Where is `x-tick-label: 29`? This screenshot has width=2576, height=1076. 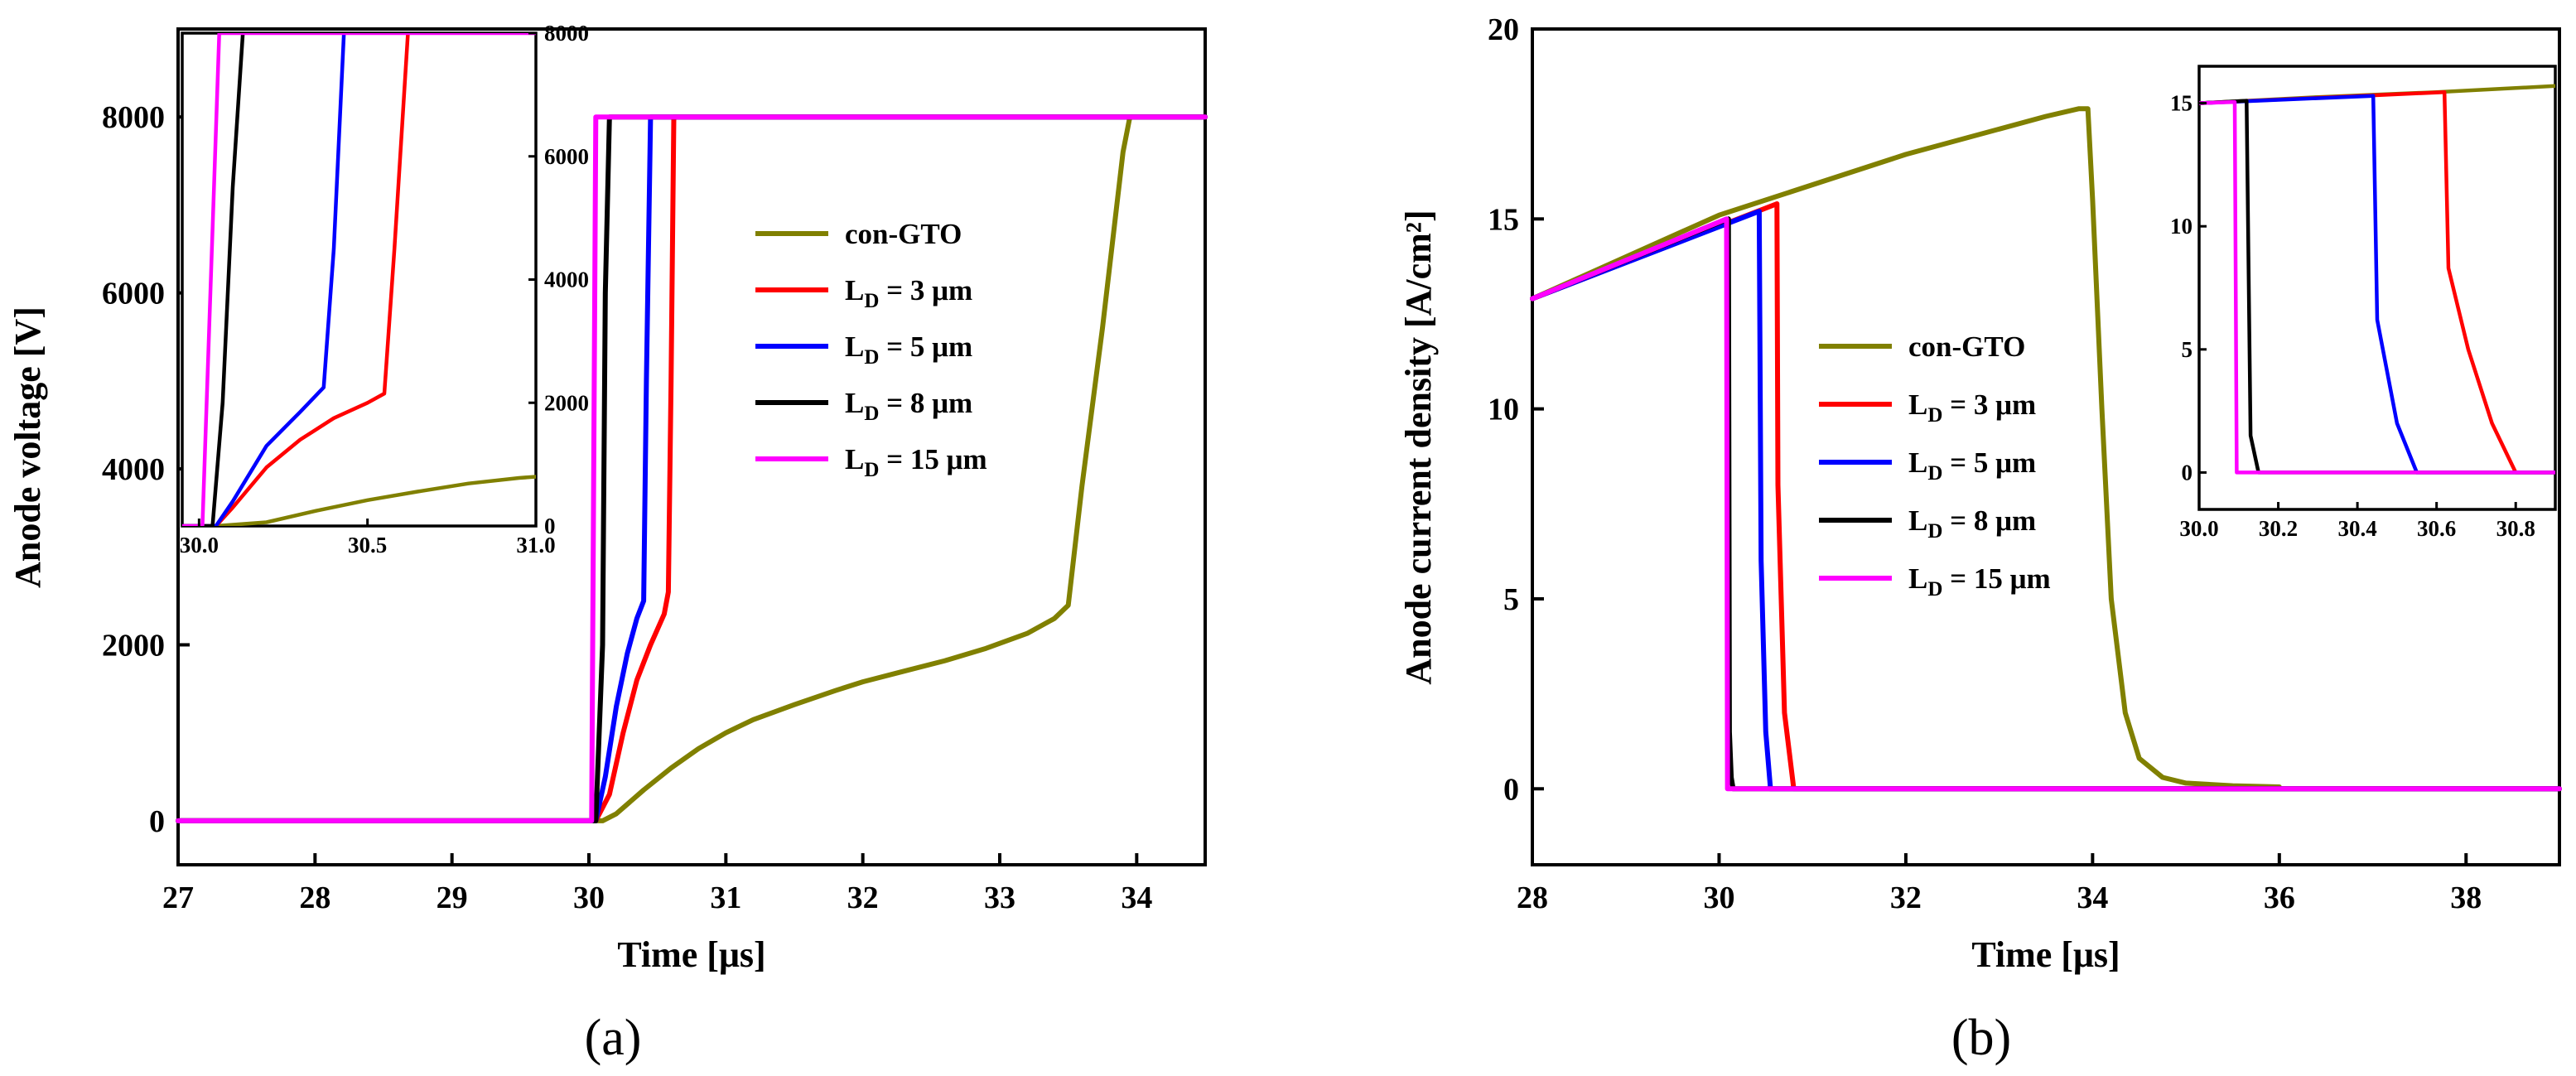 x-tick-label: 29 is located at coordinates (453, 898).